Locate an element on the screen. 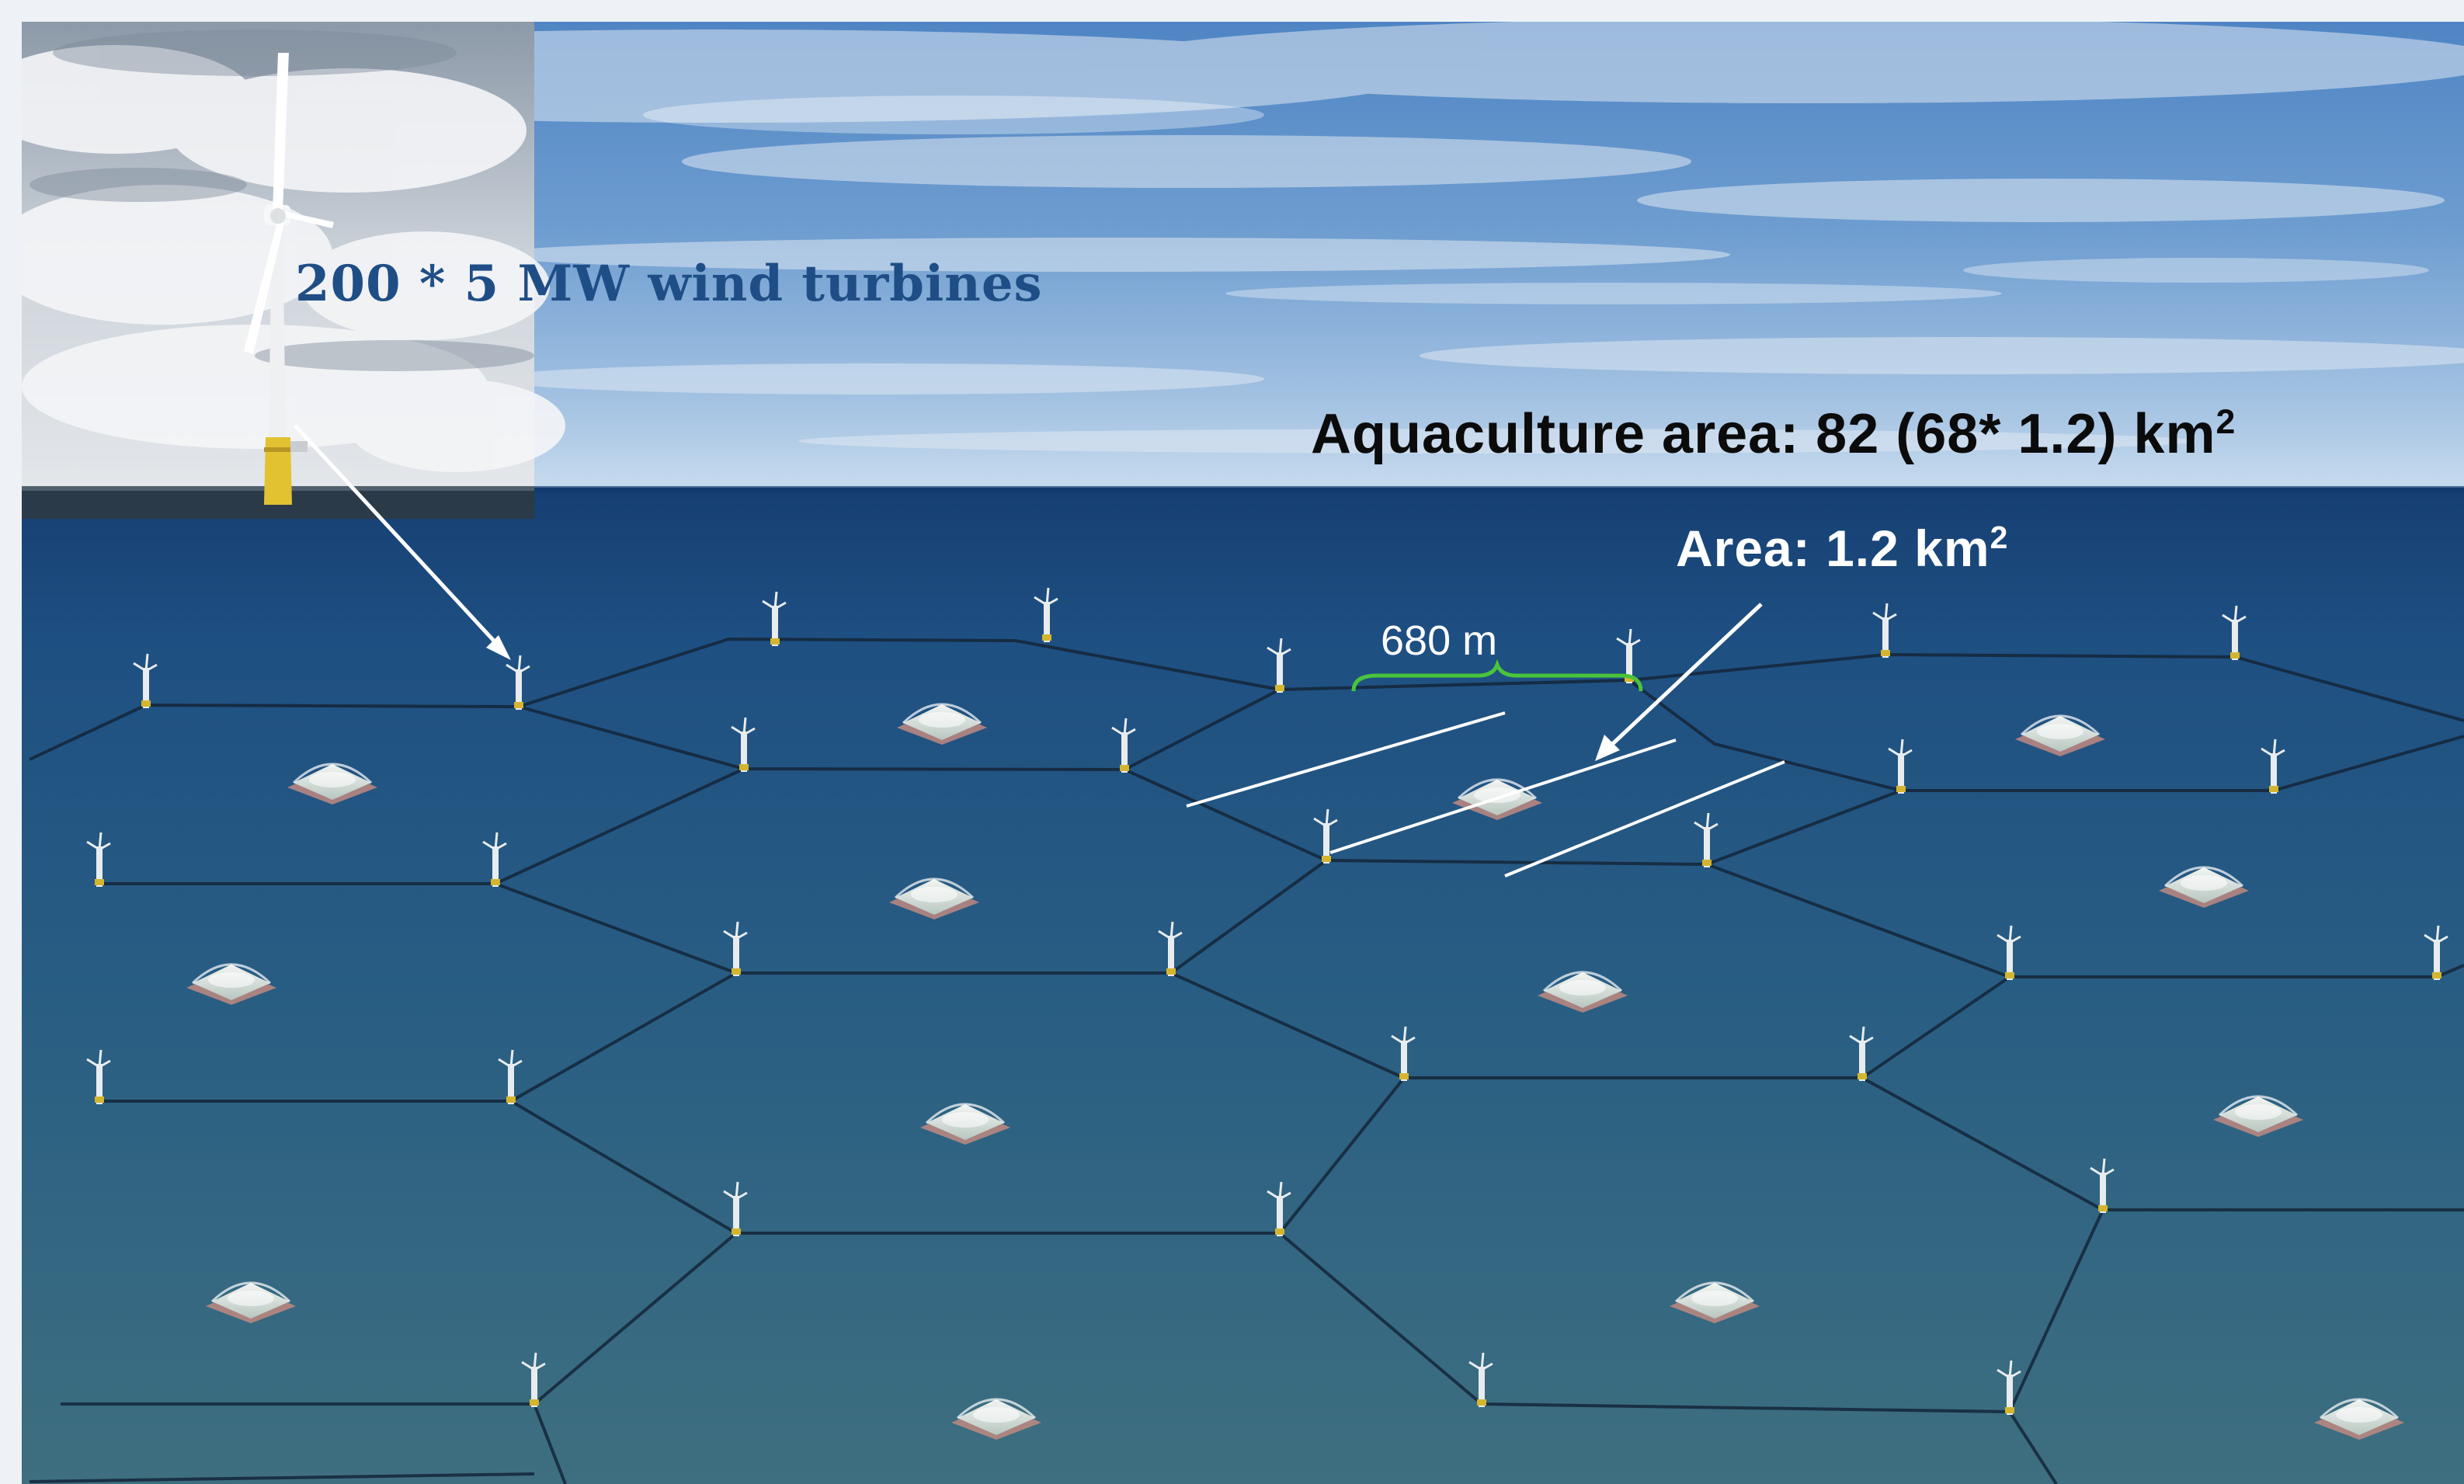 This screenshot has width=2464, height=1484. turbine-caption: 200 * 5 MW wind turbines is located at coordinates (669, 284).